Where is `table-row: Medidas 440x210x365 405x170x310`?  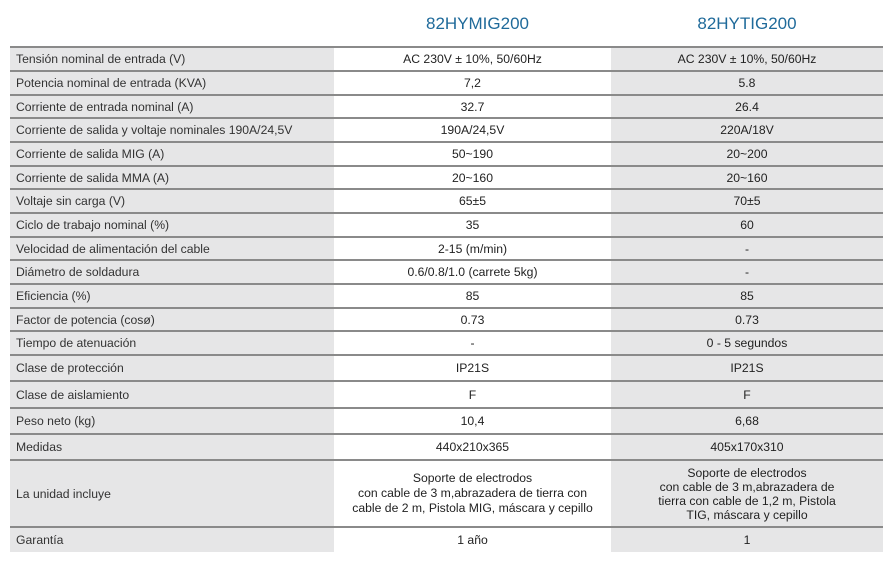 table-row: Medidas 440x210x365 405x170x310 is located at coordinates (446, 446).